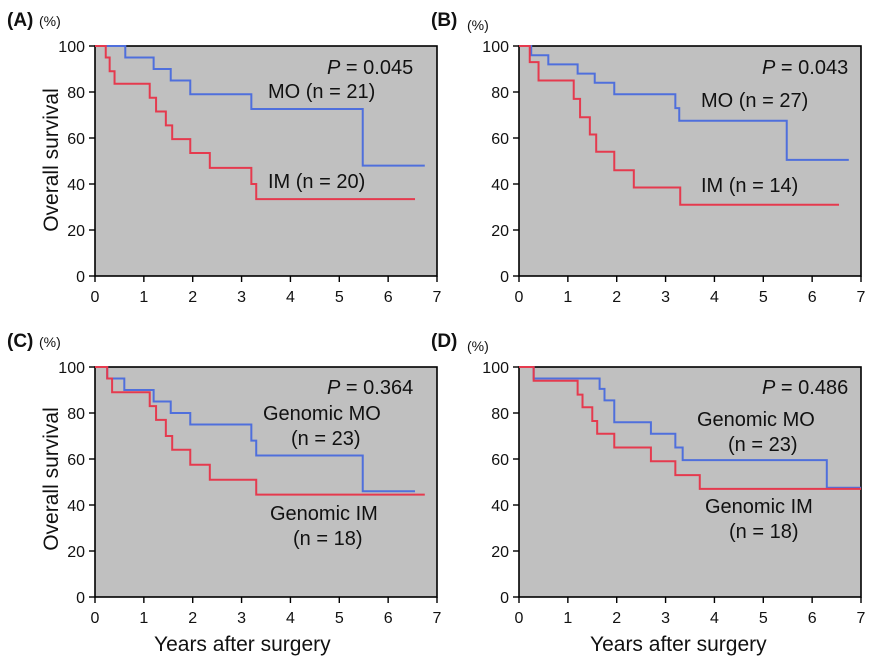  I want to click on im-series-label: IM (n = 14), so click(749, 186).